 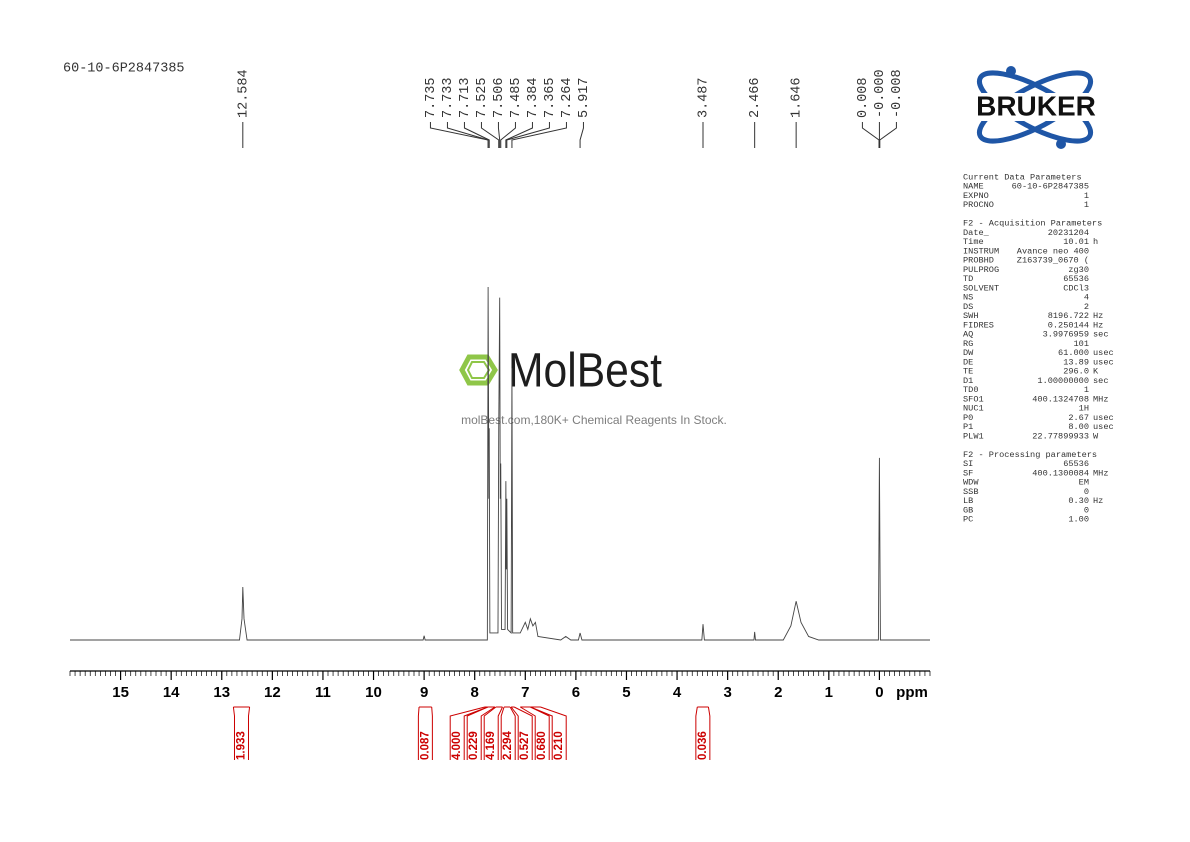 What do you see at coordinates (968, 473) in the screenshot?
I see `param-key: SF` at bounding box center [968, 473].